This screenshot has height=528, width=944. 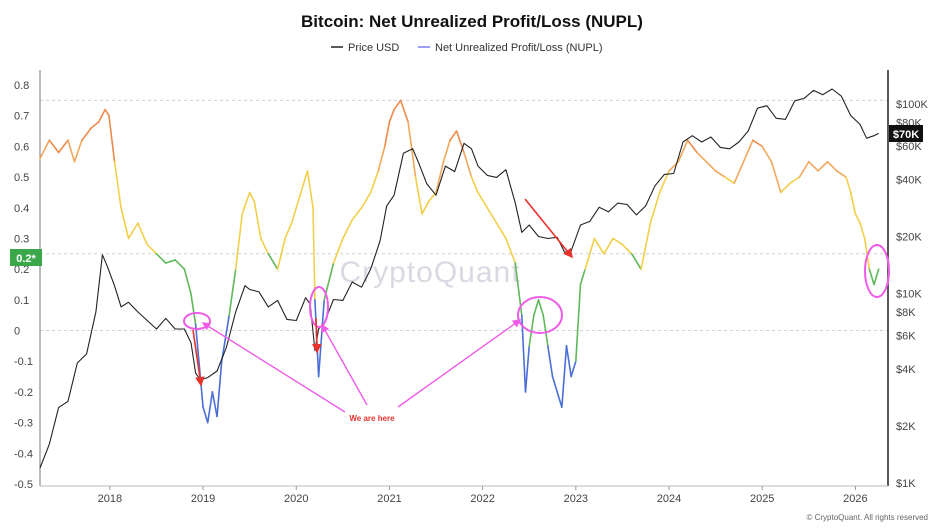 I want to click on x-tick-label: 2022, so click(x=482, y=499).